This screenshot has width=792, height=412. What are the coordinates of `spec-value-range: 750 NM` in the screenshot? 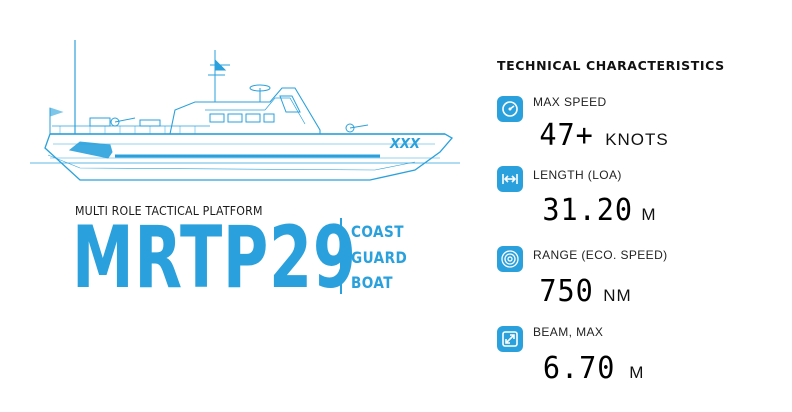 It's located at (585, 291).